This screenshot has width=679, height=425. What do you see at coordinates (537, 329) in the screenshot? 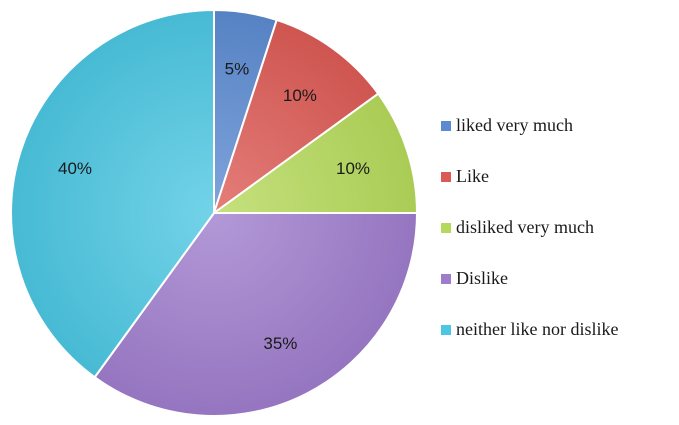
I see `legend-label-neither-like-nor-dislike: neither like nor dislike` at bounding box center [537, 329].